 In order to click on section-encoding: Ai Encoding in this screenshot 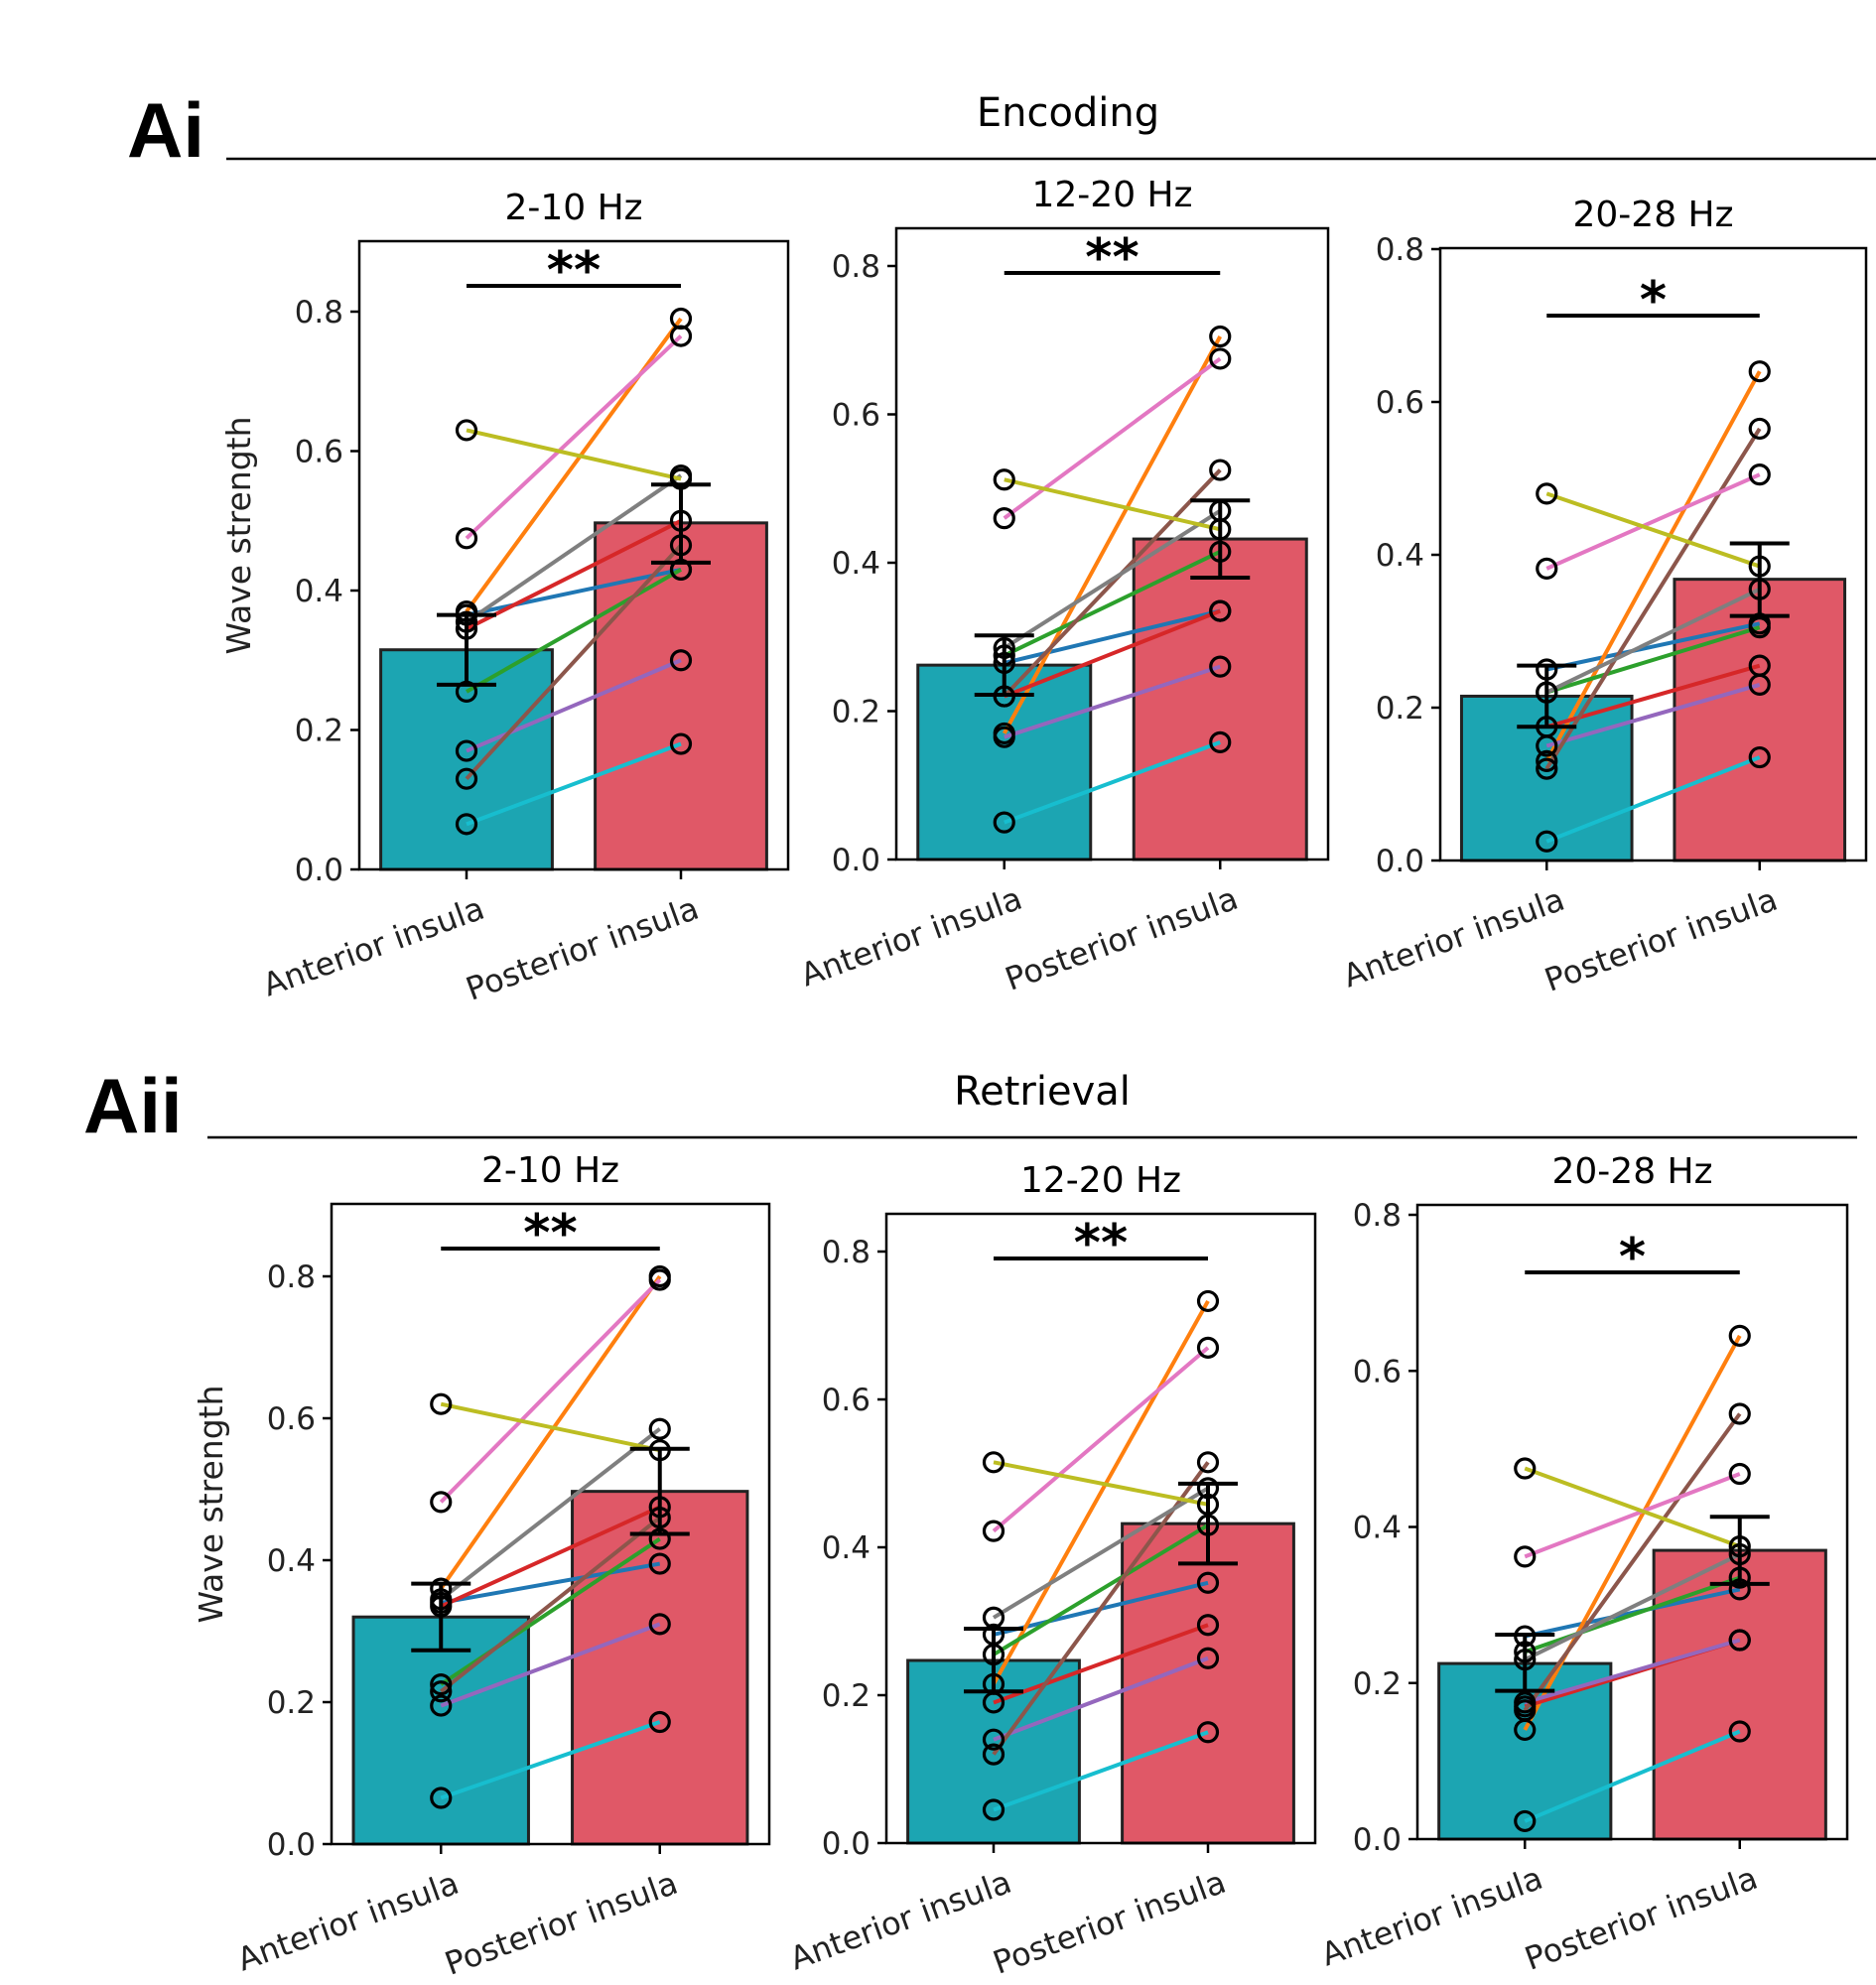, I will do `click(1001, 130)`.